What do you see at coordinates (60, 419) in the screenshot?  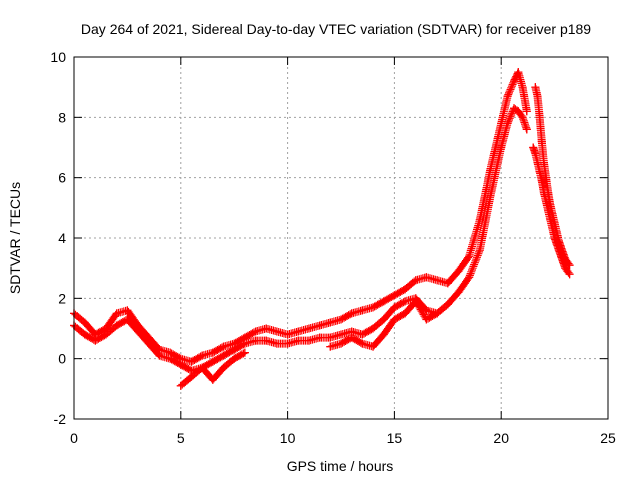 I see `y-tick-label: -2` at bounding box center [60, 419].